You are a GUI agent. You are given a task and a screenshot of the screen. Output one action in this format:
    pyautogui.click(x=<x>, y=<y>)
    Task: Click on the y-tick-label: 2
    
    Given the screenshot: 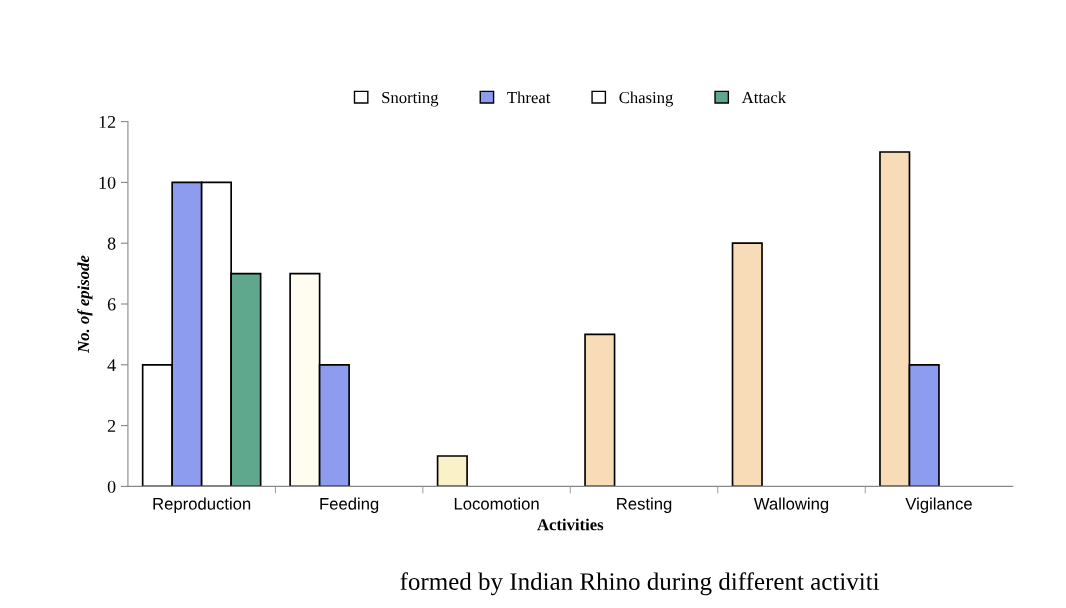 What is the action you would take?
    pyautogui.click(x=111, y=425)
    